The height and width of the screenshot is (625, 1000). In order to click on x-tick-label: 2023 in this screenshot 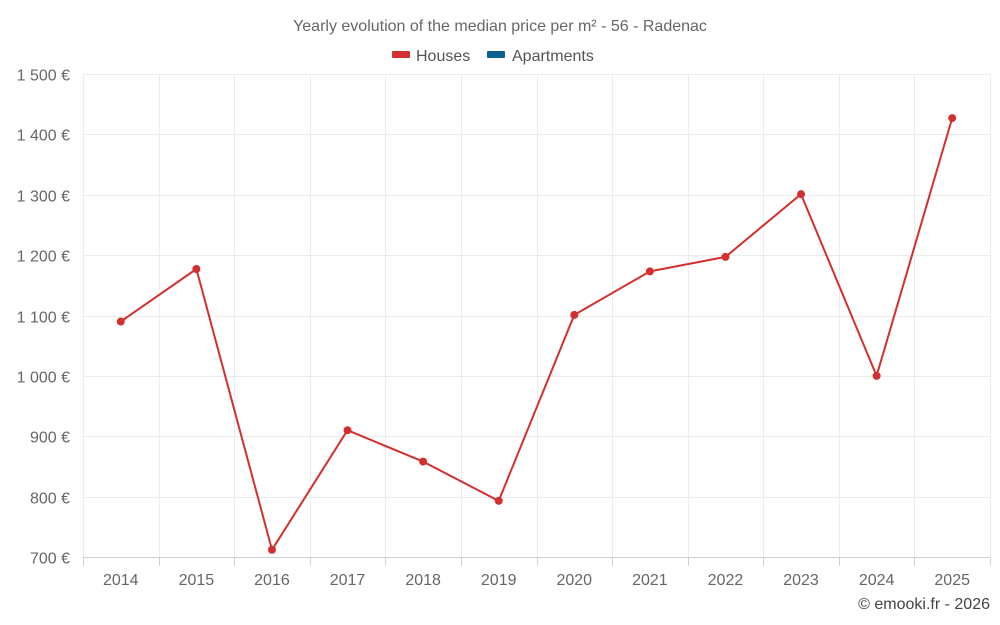, I will do `click(801, 580)`.